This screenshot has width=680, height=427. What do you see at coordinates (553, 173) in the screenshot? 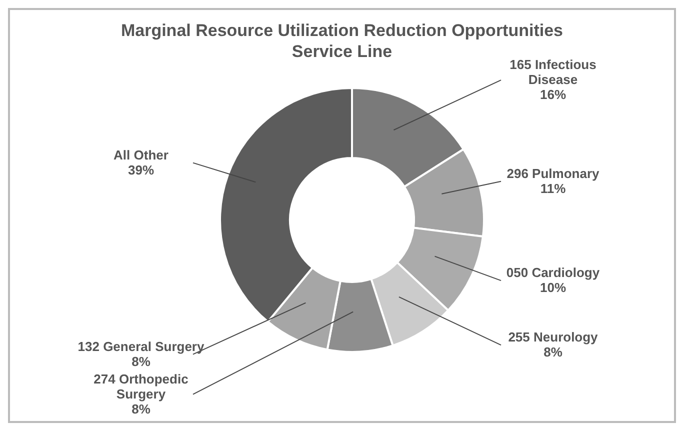
I see `slice-label: 296 Pulmonary` at bounding box center [553, 173].